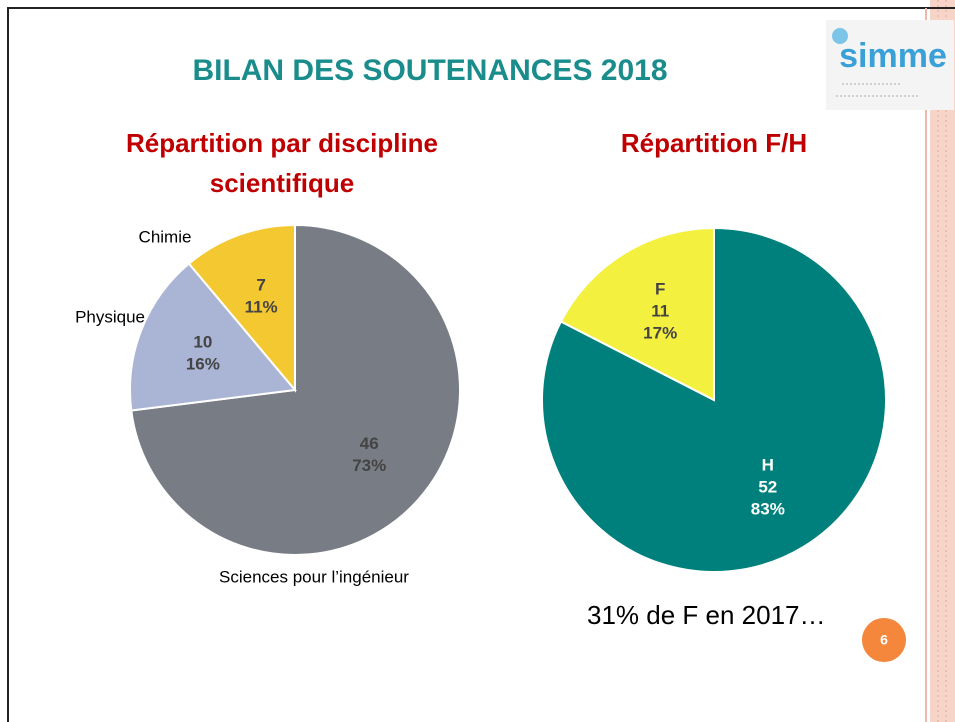  Describe the element at coordinates (714, 143) in the screenshot. I see `chart-title: Répartition F/H` at that location.